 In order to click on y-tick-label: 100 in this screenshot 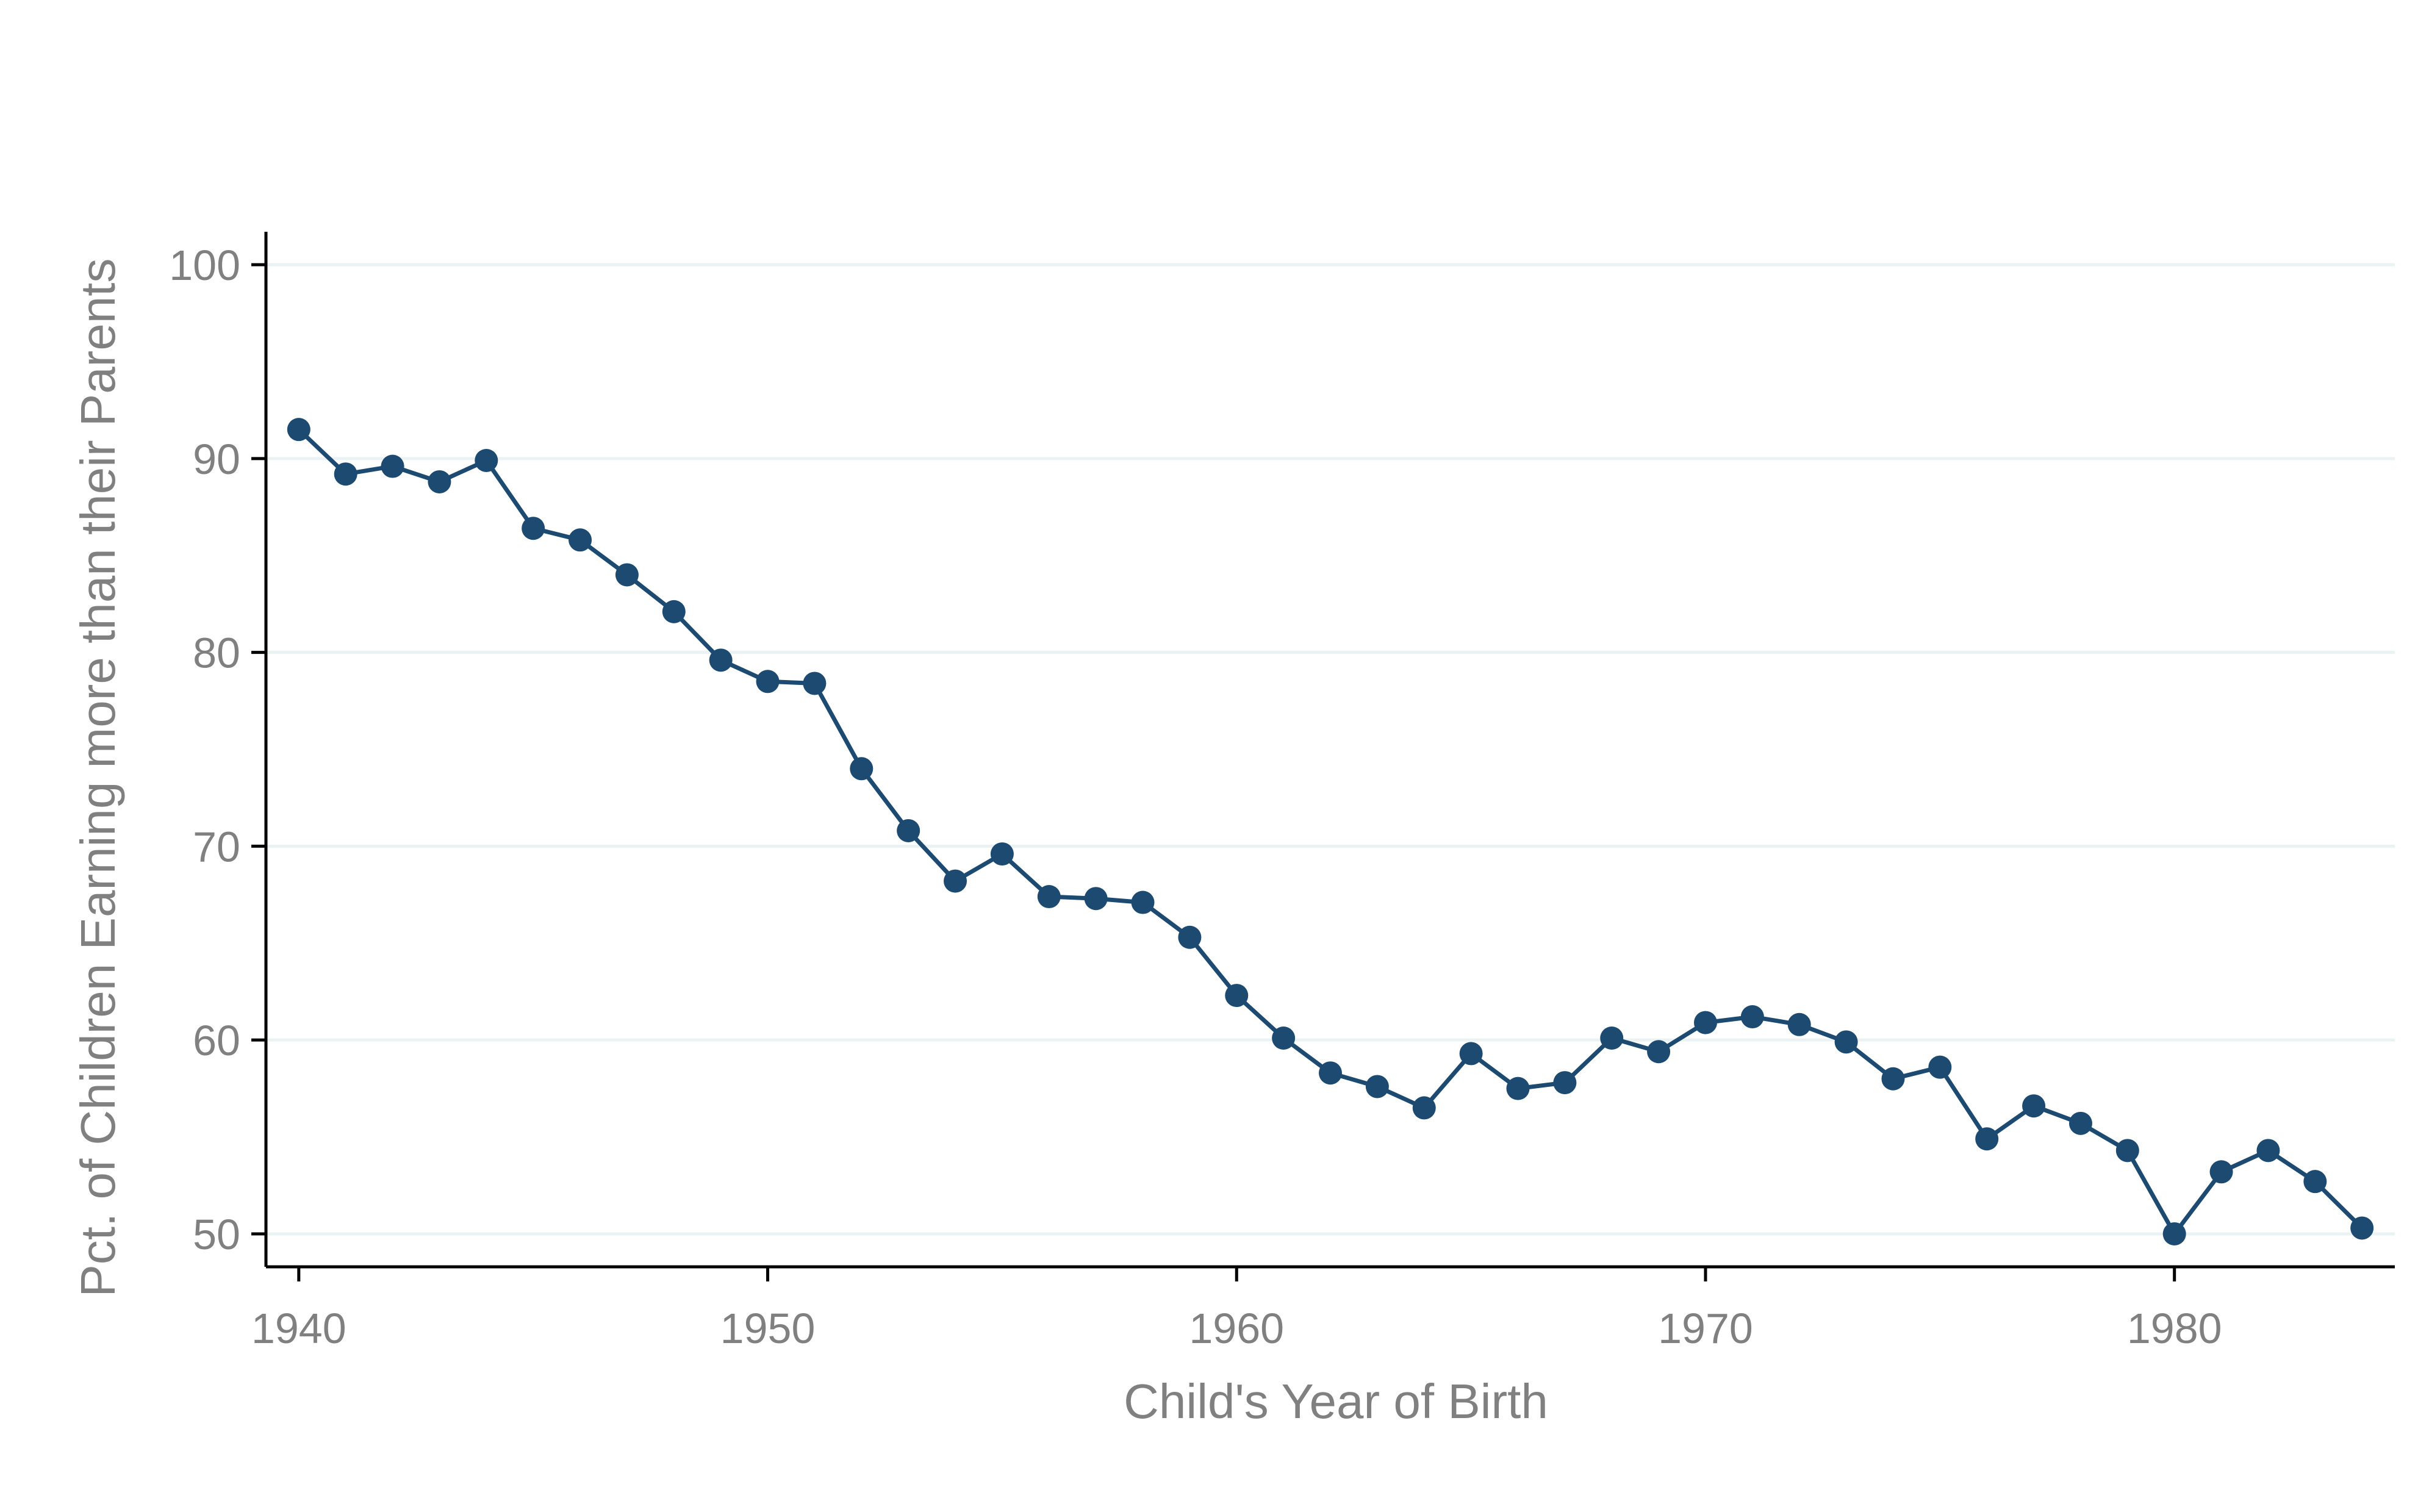, I will do `click(204, 265)`.